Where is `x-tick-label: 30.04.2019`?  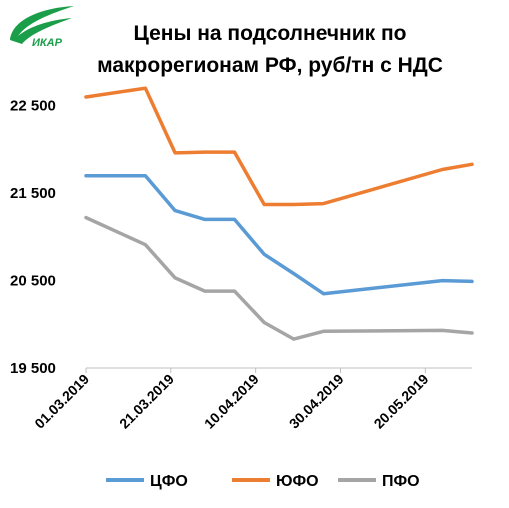 x-tick-label: 30.04.2019 is located at coordinates (316, 401).